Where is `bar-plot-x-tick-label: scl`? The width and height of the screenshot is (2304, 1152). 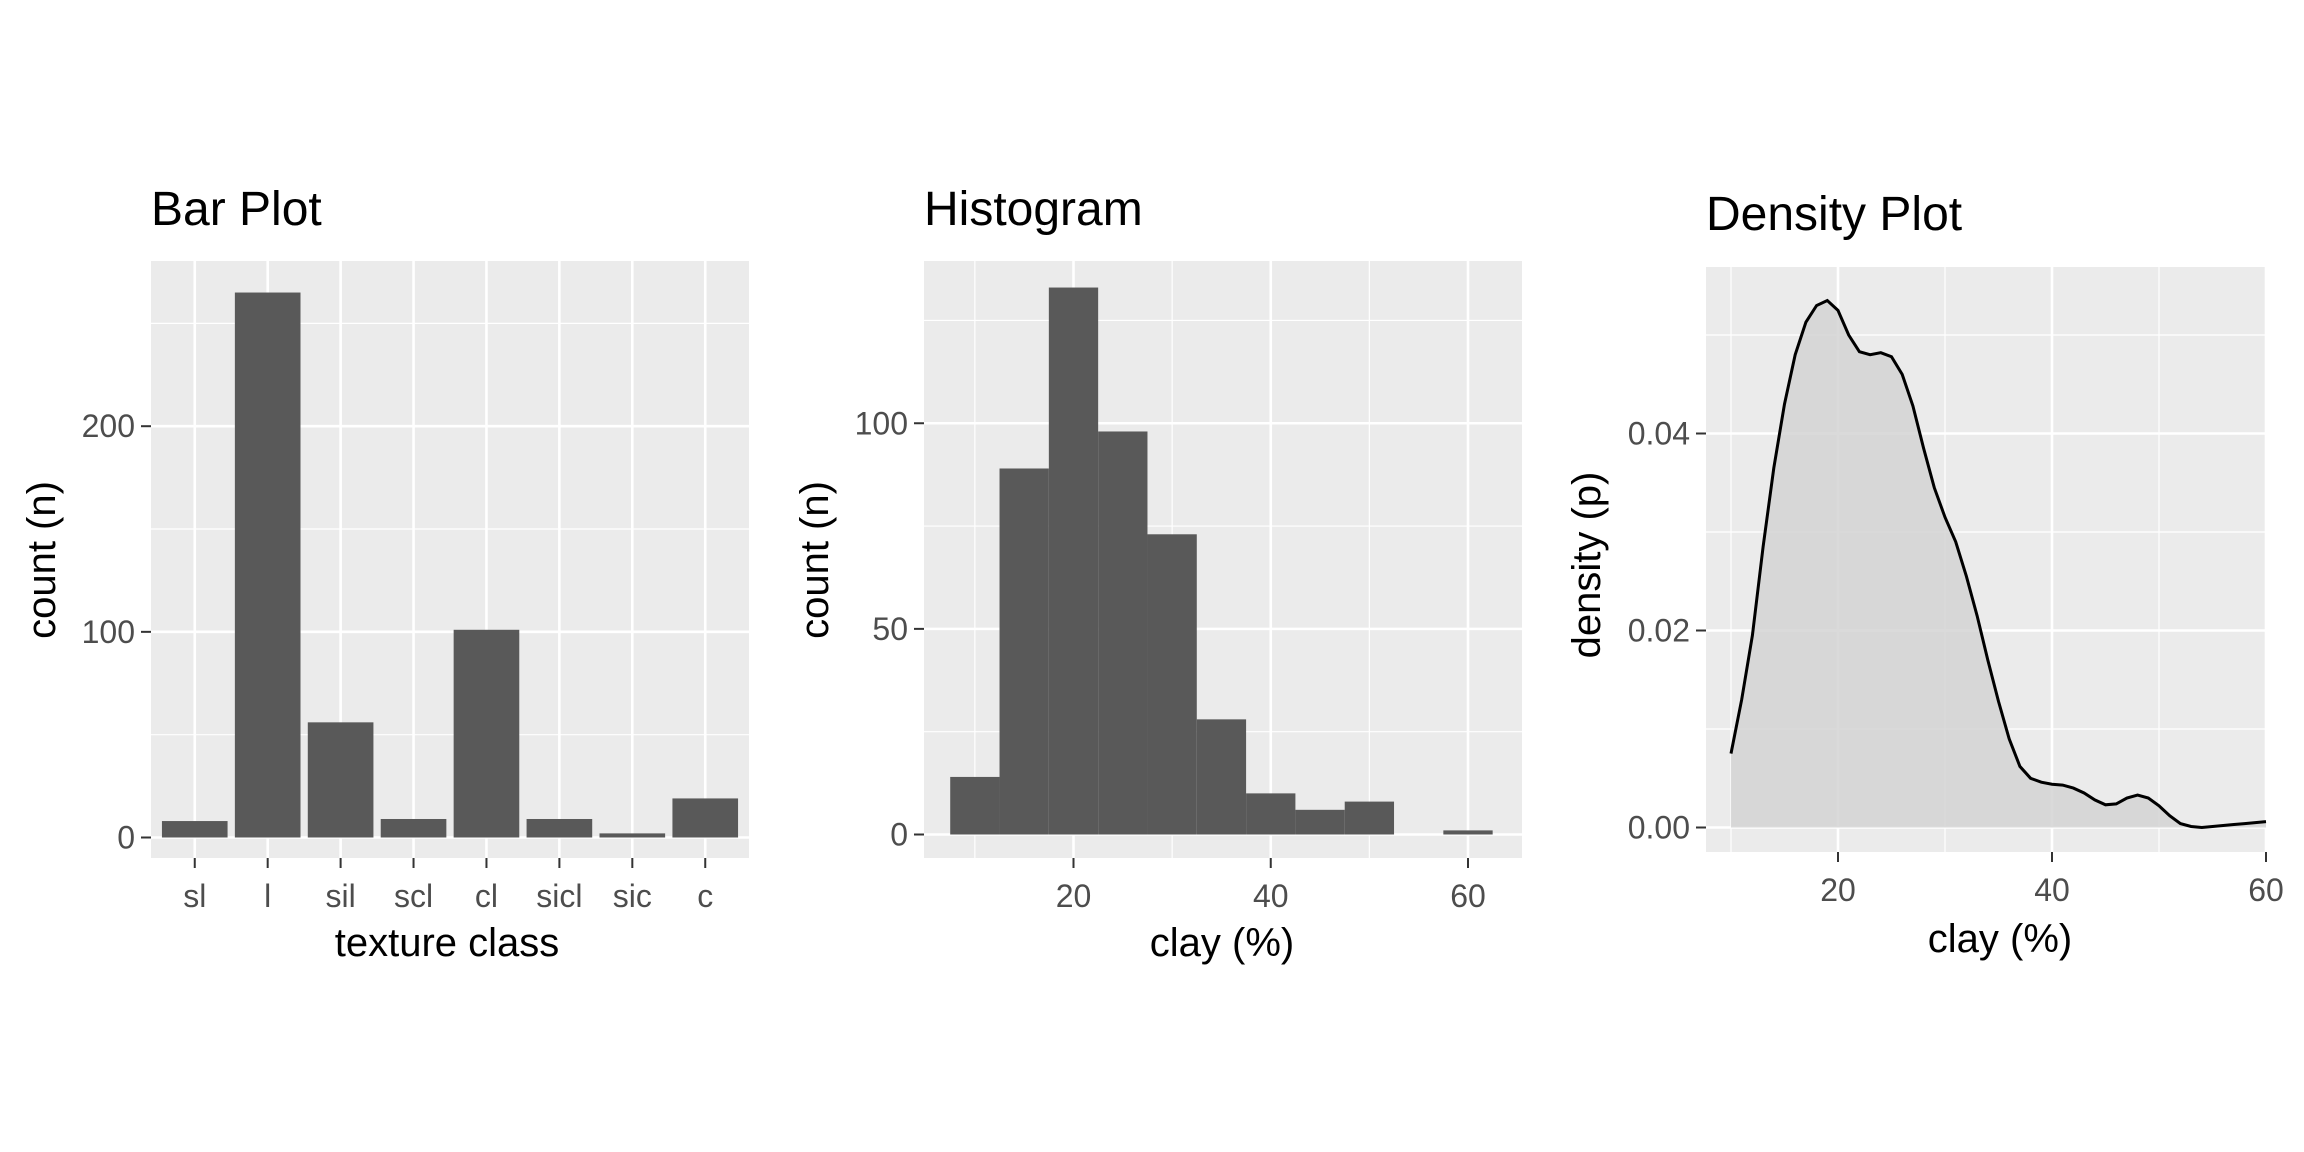 bar-plot-x-tick-label: scl is located at coordinates (413, 896).